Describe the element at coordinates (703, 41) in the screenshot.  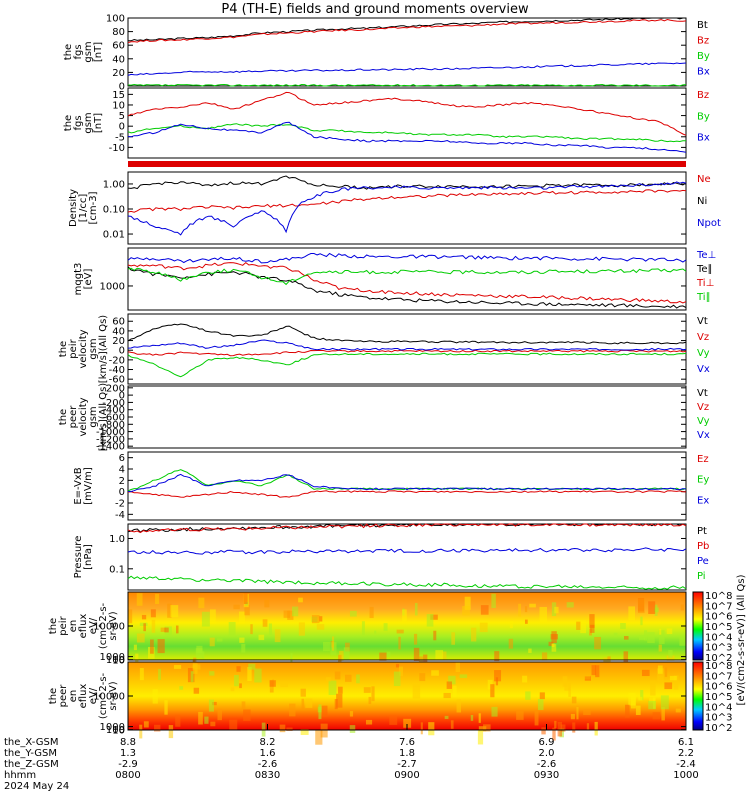
I see `legend-Bz: Bz` at that location.